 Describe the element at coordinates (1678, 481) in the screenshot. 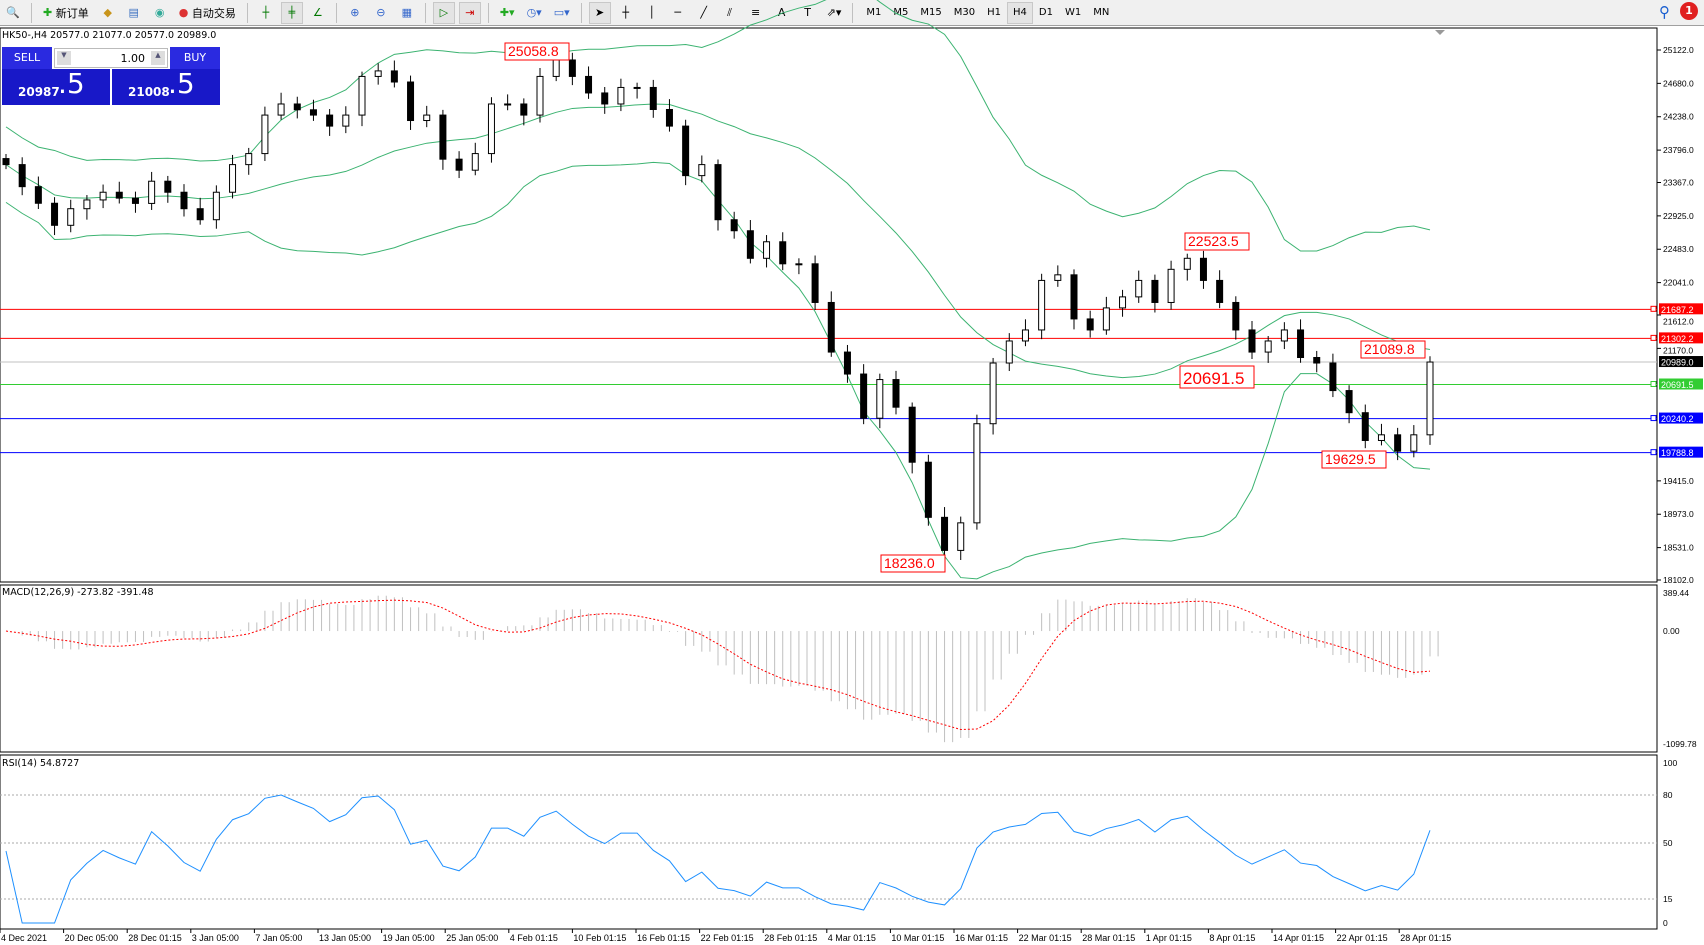

I see `price-axis-label: 19415.0` at that location.